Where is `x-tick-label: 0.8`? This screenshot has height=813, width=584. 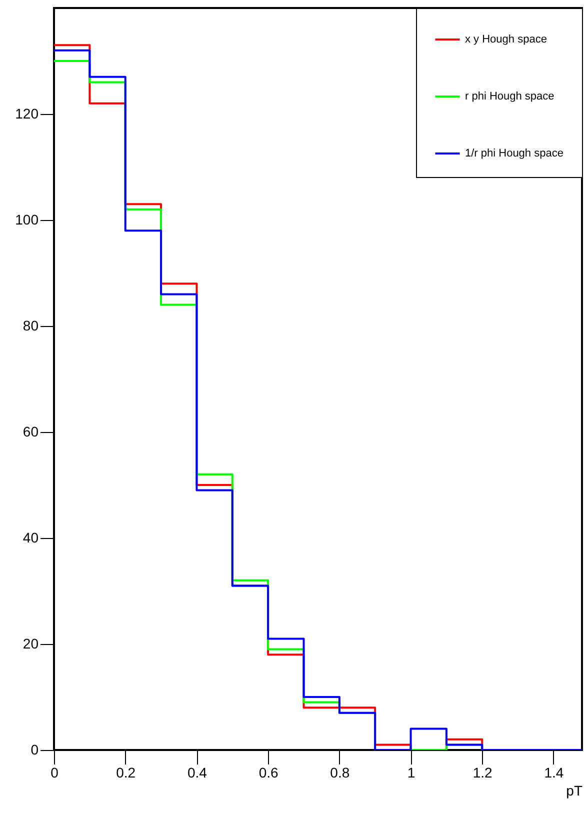 x-tick-label: 0.8 is located at coordinates (340, 772).